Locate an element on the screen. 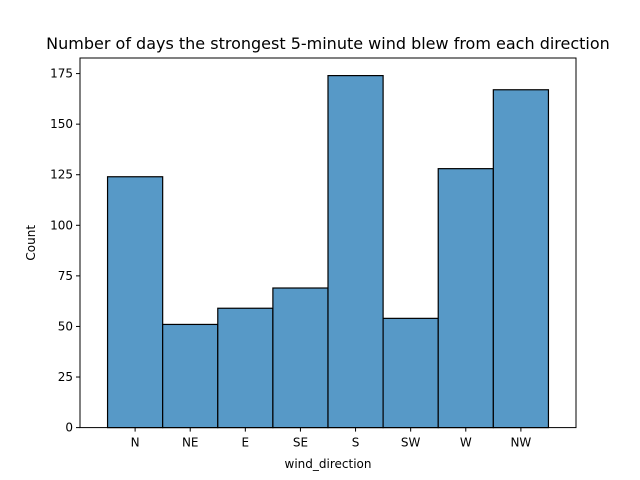 Image resolution: width=640 pixels, height=480 pixels. y-tick-label: 75 is located at coordinates (65, 276).